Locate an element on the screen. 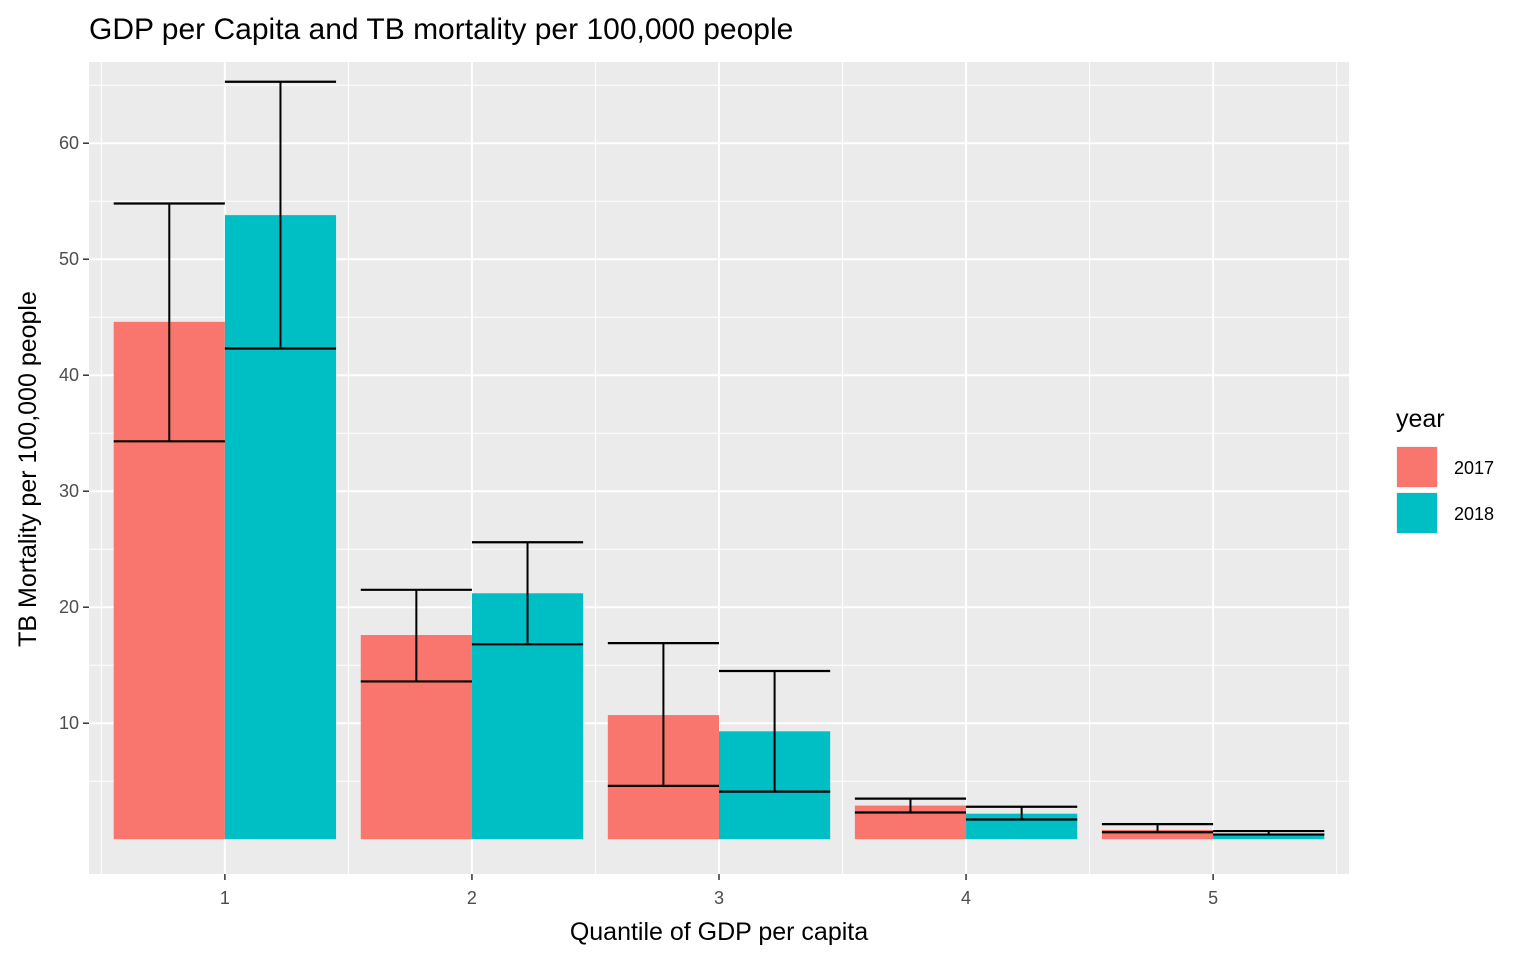 This screenshot has height=960, width=1536. x-axis: 1 2 3 4 5 is located at coordinates (719, 891).